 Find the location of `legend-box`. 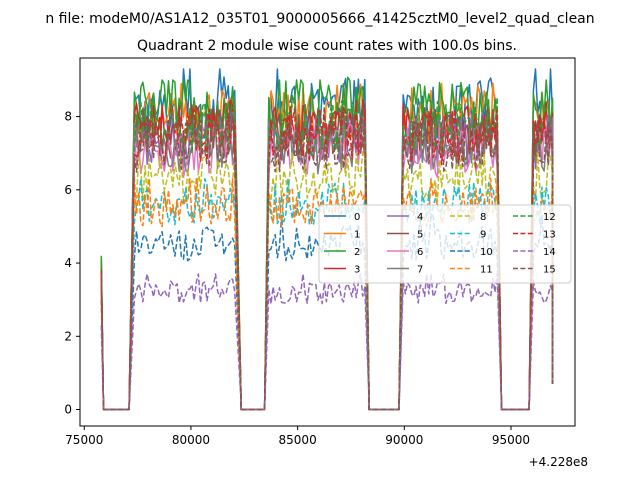

legend-box is located at coordinates (445, 244).